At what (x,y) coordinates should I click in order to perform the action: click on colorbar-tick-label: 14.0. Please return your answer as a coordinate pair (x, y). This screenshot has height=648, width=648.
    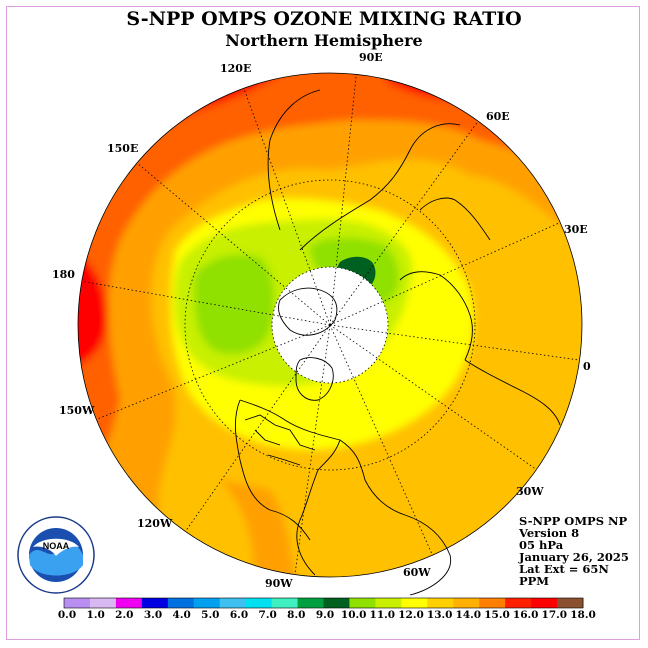
    Looking at the image, I should click on (468, 615).